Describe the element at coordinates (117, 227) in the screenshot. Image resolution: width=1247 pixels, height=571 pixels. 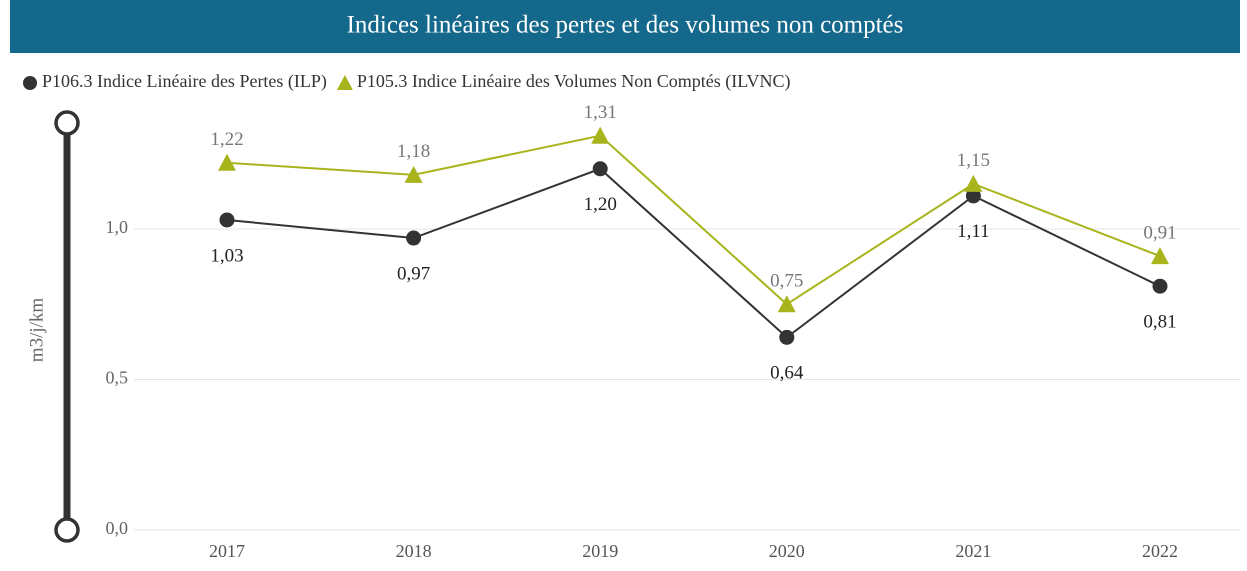
I see `y-tick-label: 1,0` at that location.